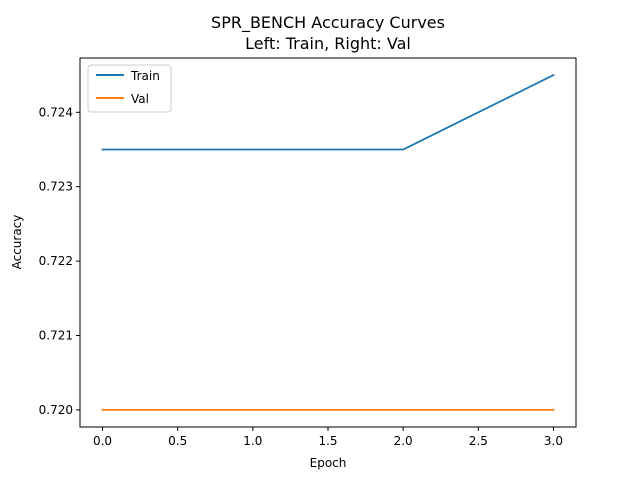 This screenshot has height=480, width=640. Describe the element at coordinates (17, 242) in the screenshot. I see `y-axis-label: Accuracy` at that location.